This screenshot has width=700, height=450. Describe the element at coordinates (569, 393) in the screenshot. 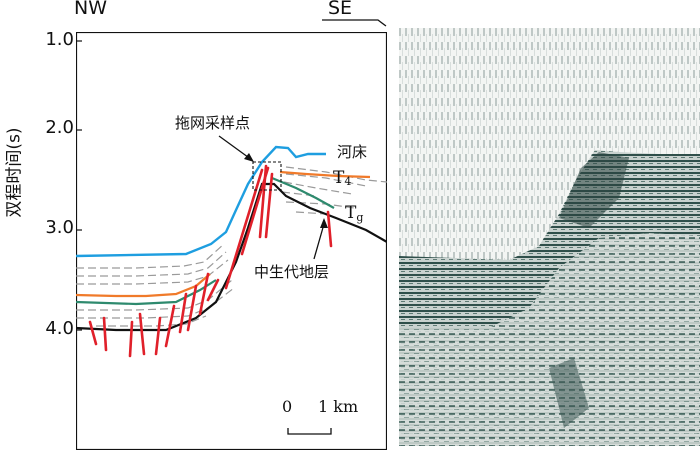

I see `dark-zone` at that location.